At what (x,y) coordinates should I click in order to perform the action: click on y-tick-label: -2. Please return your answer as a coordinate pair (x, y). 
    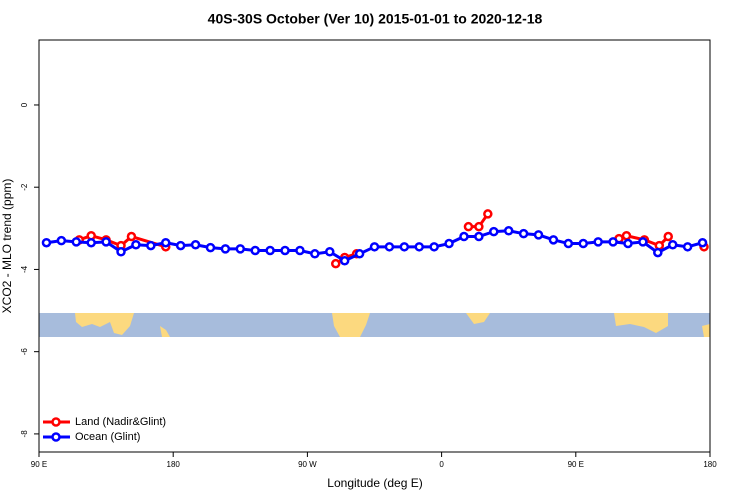
    Looking at the image, I should click on (24, 187).